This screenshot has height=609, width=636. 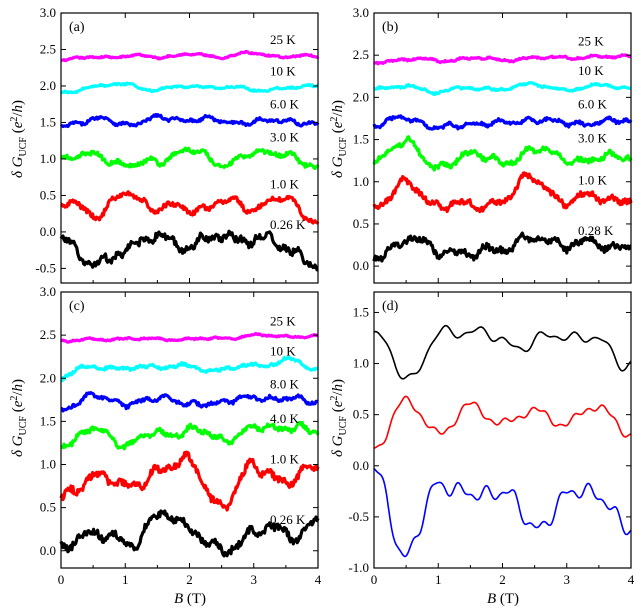 What do you see at coordinates (339, 418) in the screenshot?
I see `y-axis-title-right-bottom: δ GUCF (e2/h)` at bounding box center [339, 418].